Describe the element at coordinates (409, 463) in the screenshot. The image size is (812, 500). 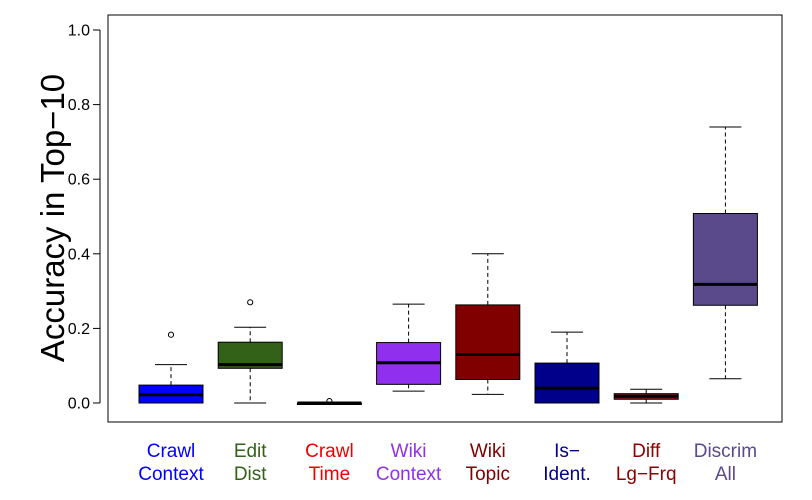
I see `x-category-label: Wiki Context` at that location.